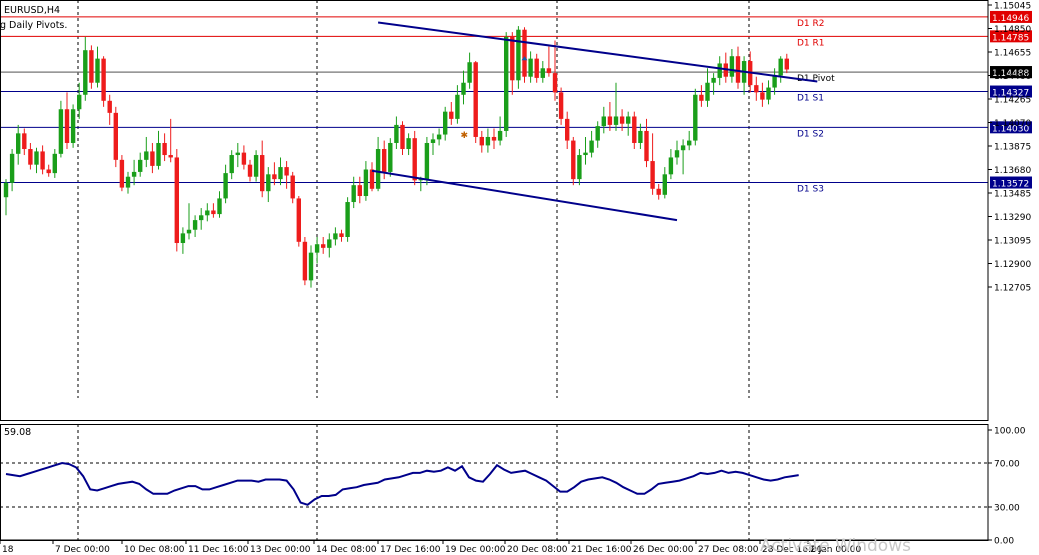 Image resolution: width=1039 pixels, height=555 pixels. Describe the element at coordinates (17, 432) in the screenshot. I see `oscillator-value: 59.08` at that location.